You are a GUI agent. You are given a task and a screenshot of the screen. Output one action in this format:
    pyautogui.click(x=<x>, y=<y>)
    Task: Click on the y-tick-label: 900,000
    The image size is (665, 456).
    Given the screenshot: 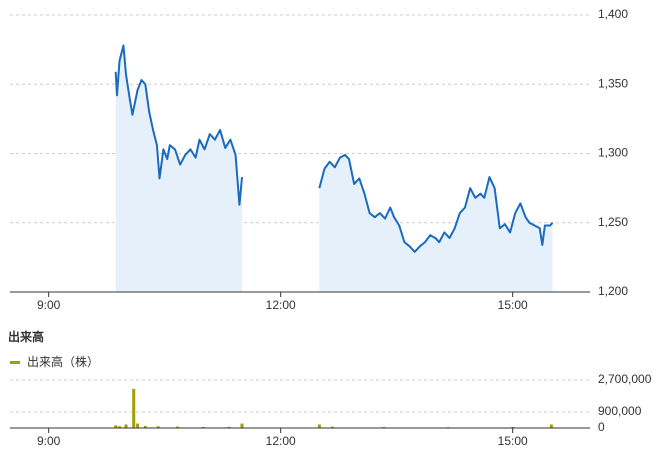 What is the action you would take?
    pyautogui.click(x=620, y=411)
    